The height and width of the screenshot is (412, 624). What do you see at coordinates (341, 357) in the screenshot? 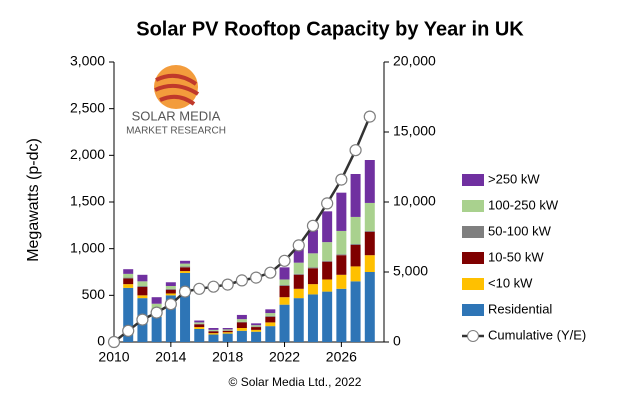
I see `x-tick-label: 2026` at bounding box center [341, 357].